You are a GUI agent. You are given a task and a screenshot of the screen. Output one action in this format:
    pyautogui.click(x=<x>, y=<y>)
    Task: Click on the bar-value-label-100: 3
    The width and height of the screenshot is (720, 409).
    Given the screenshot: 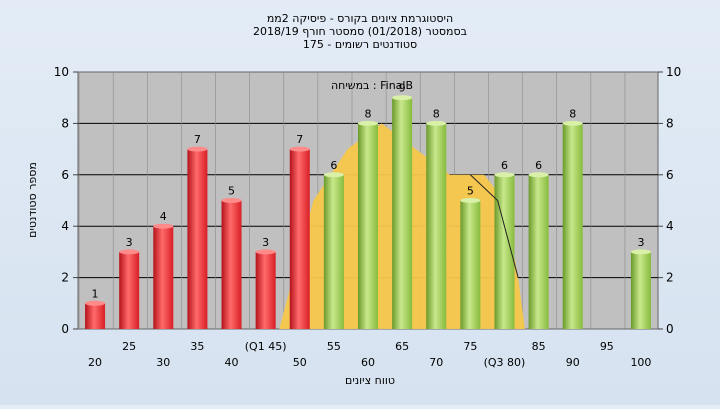 What is the action you would take?
    pyautogui.click(x=640, y=242)
    